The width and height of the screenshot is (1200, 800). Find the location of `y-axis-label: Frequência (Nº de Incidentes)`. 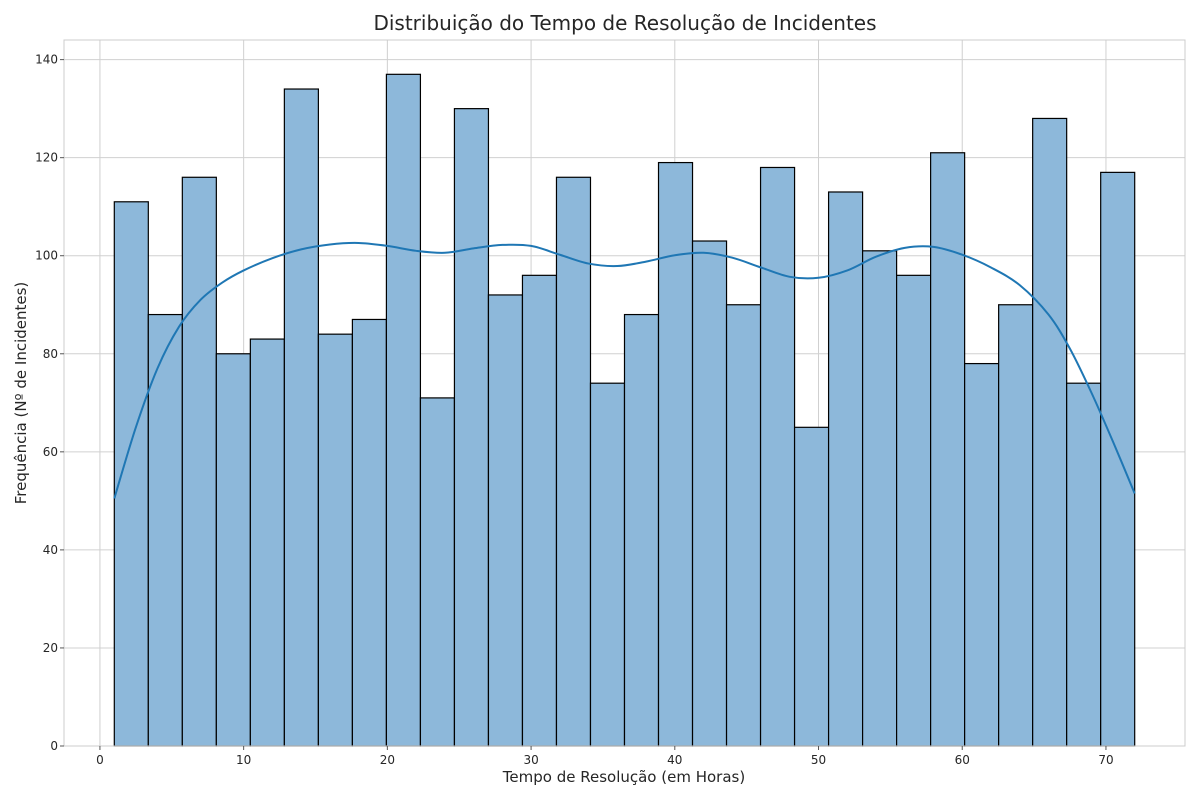

y-axis-label: Frequência (Nº de Incidentes) is located at coordinates (21, 393).